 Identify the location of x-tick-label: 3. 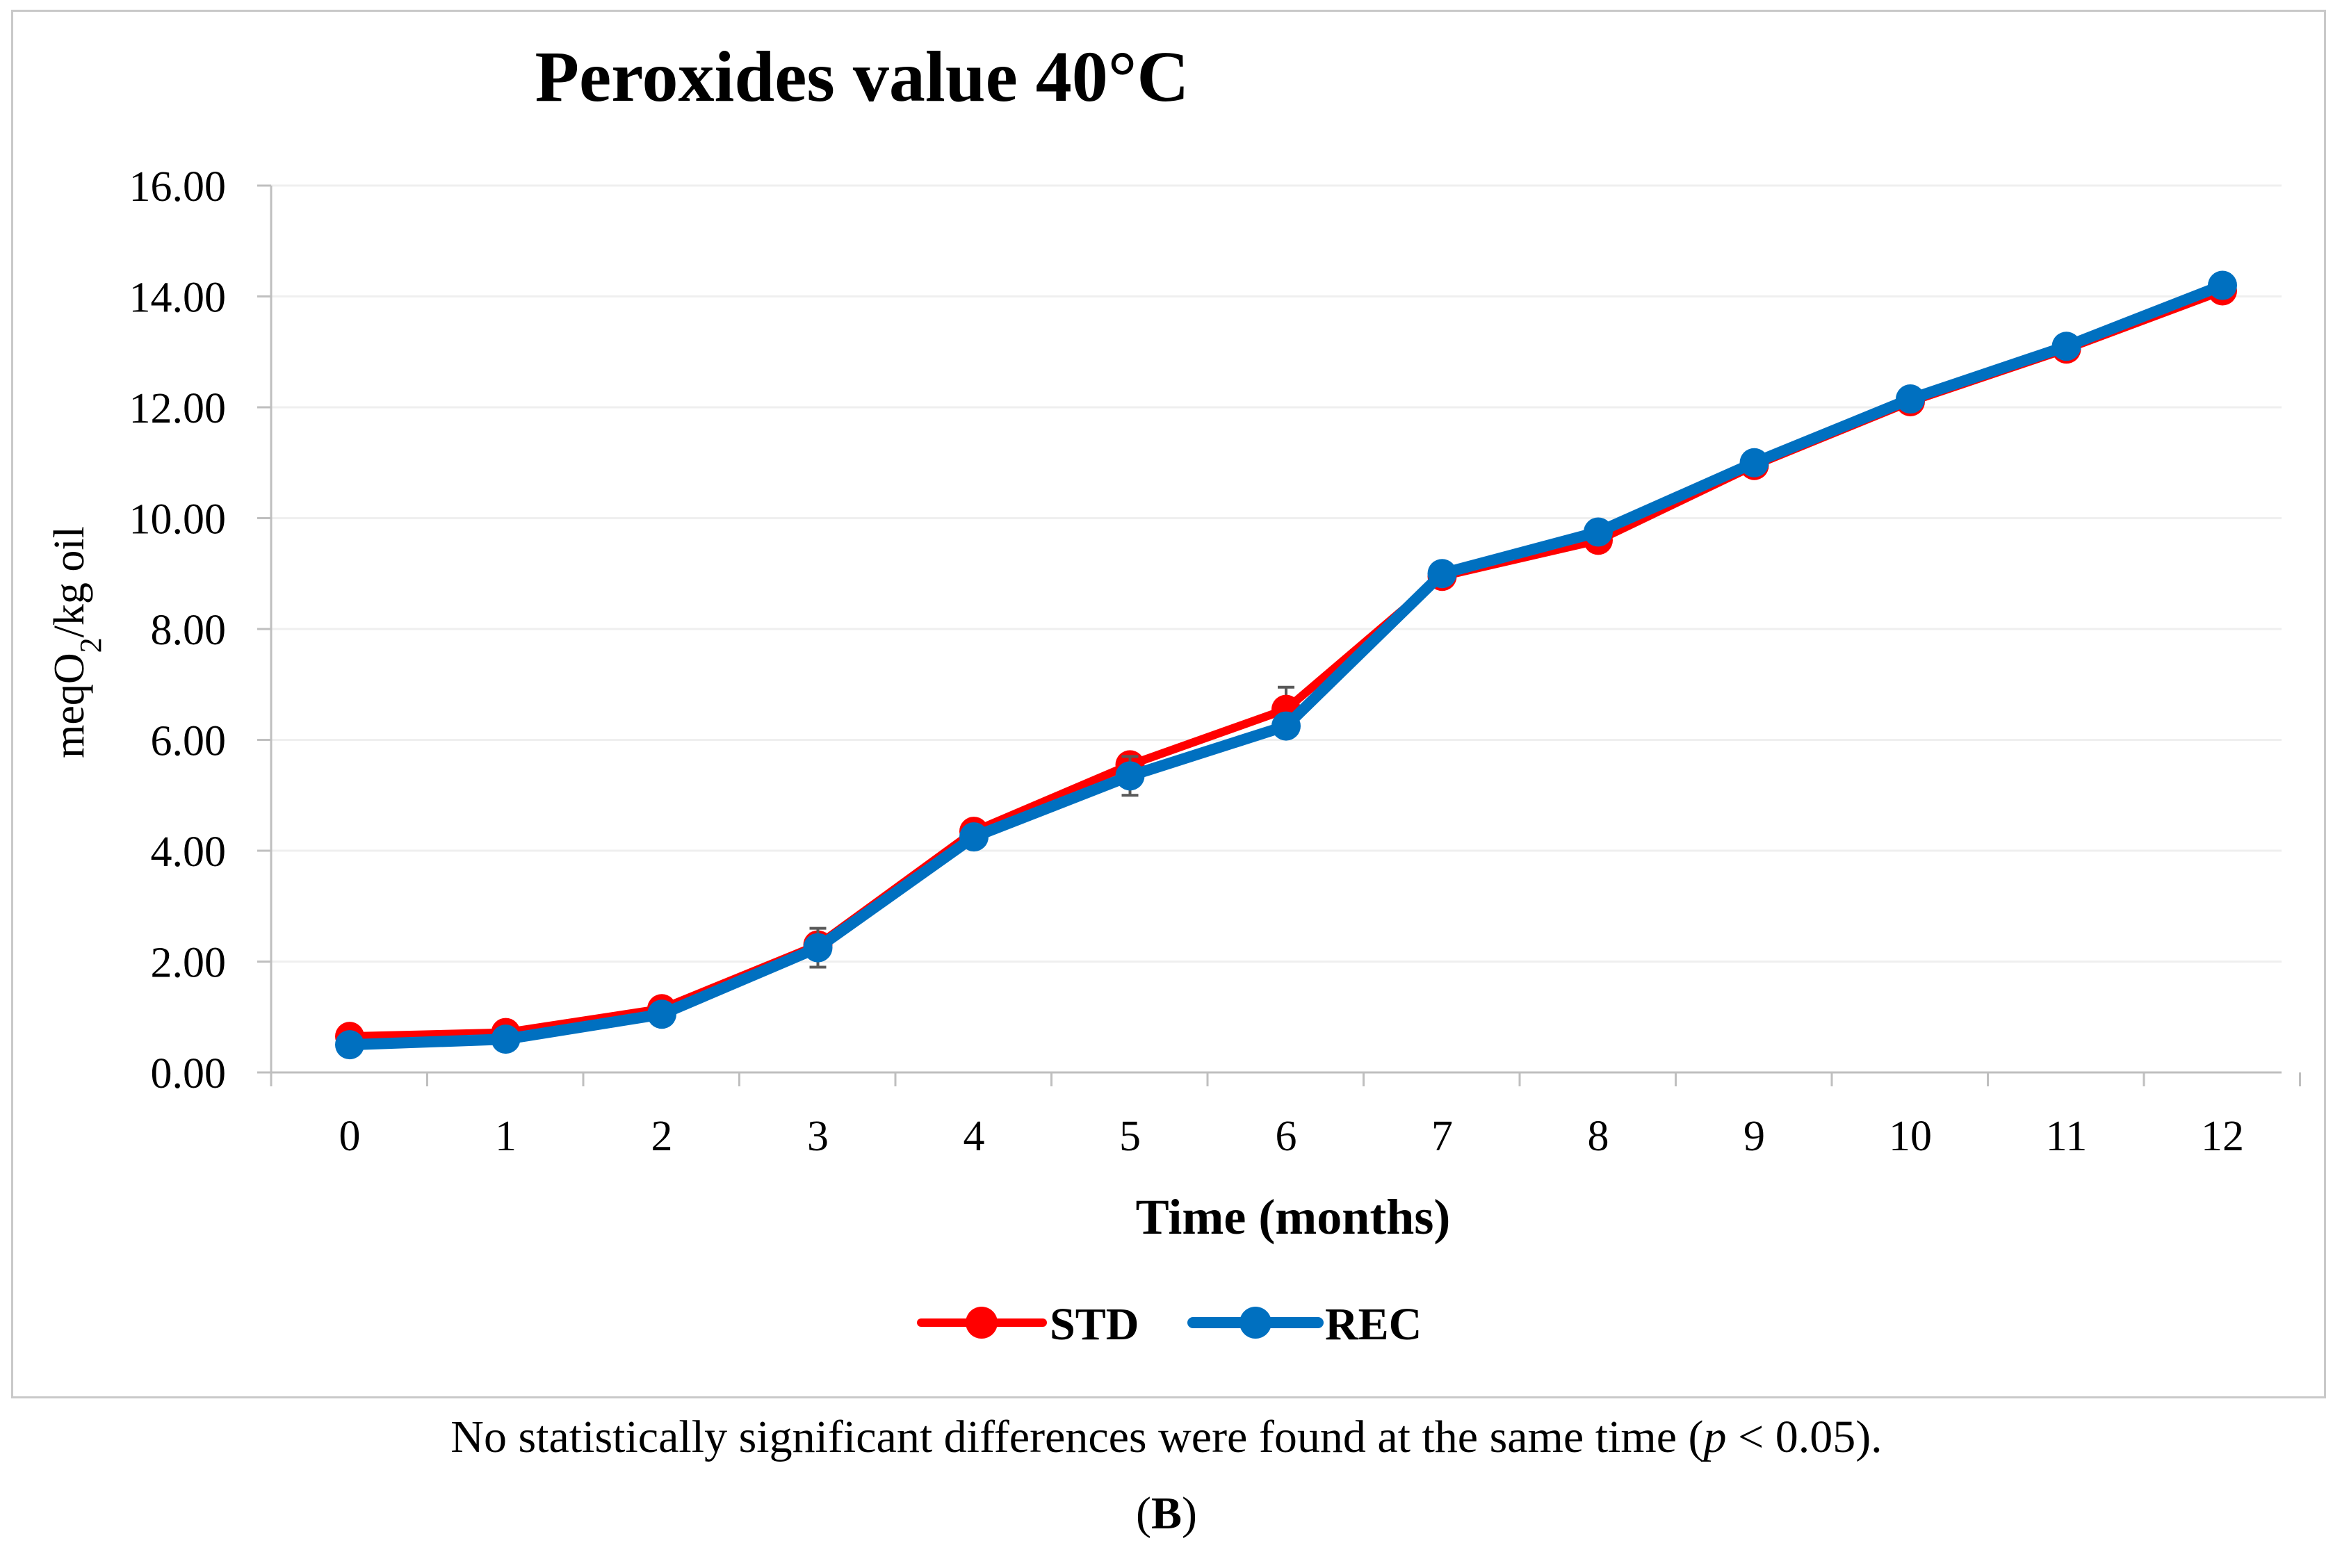
(818, 1136).